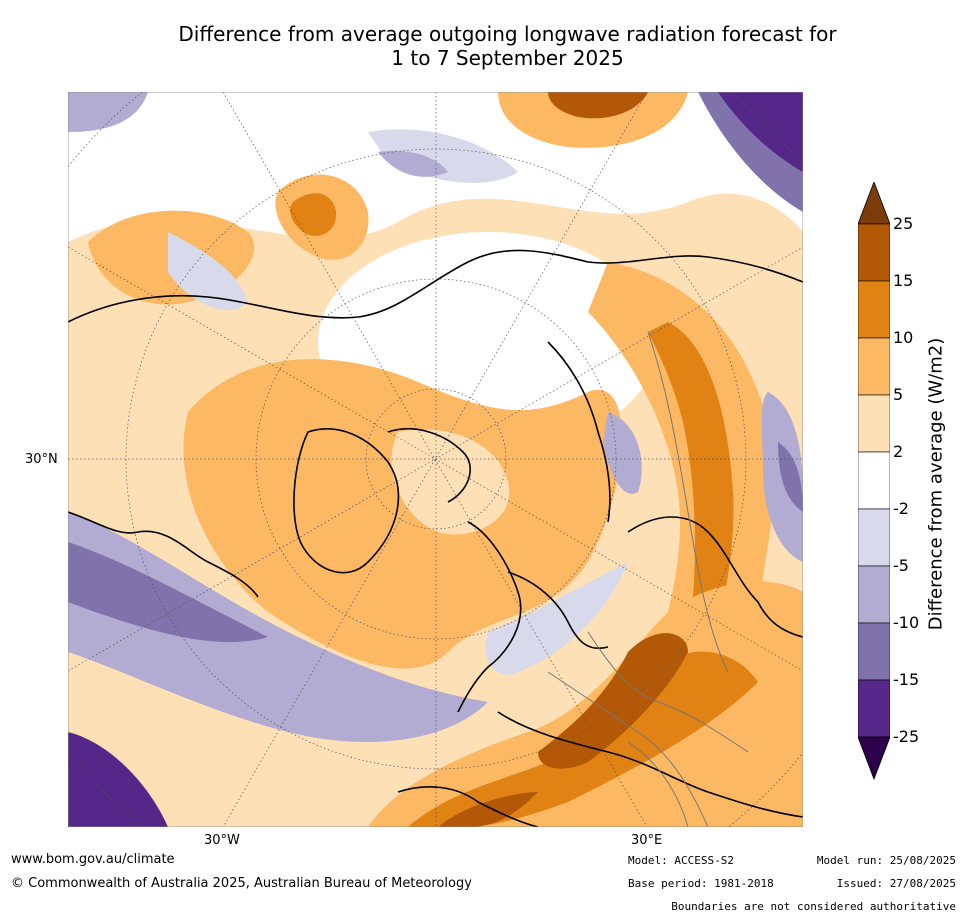 The image size is (965, 919). Describe the element at coordinates (488, 809) in the screenshot. I see `africa-max-positive` at that location.